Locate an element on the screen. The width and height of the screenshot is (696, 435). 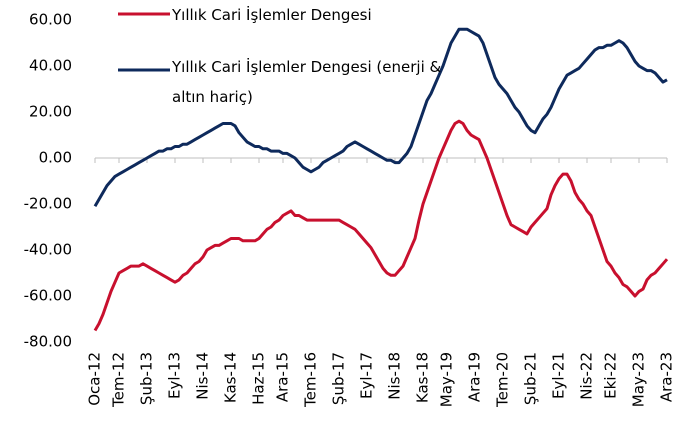
x-tick-label: Eyl-17 is located at coordinates (367, 375).